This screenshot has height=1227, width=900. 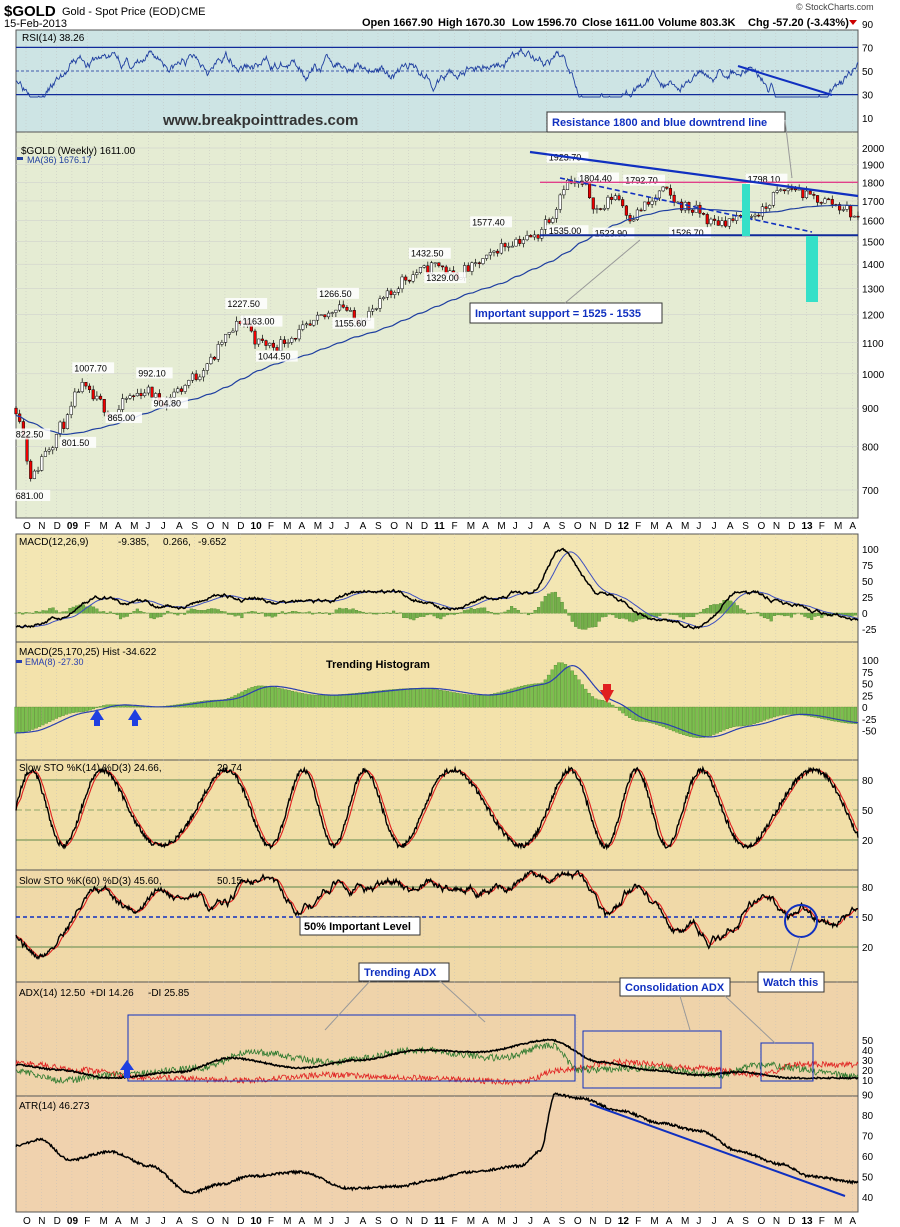 I want to click on month-label-top: A, so click(x=730, y=526).